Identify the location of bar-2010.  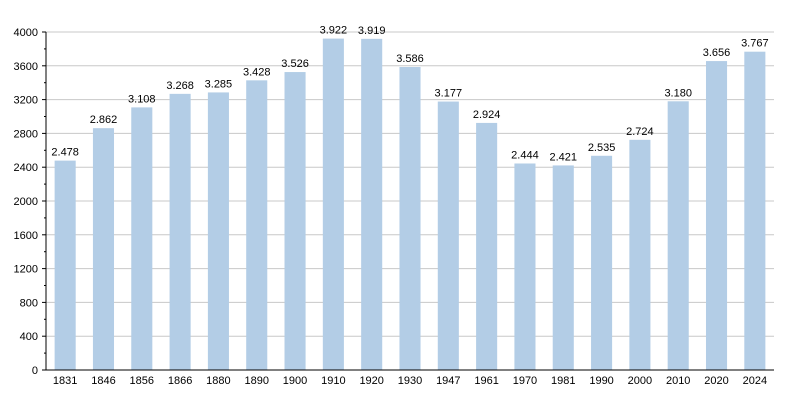
(678, 235).